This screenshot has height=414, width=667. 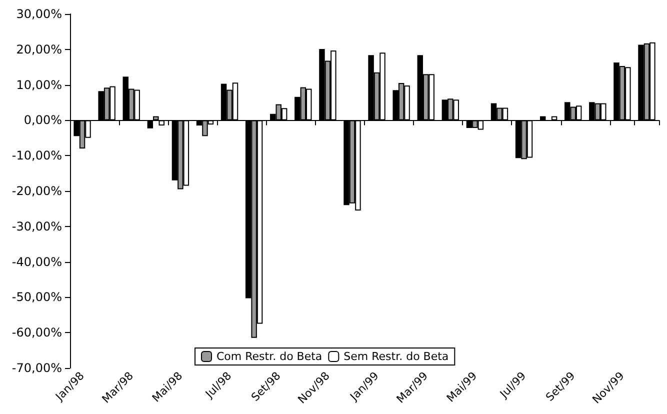 What do you see at coordinates (37, 191) in the screenshot?
I see `y-tick-label: -20,00%` at bounding box center [37, 191].